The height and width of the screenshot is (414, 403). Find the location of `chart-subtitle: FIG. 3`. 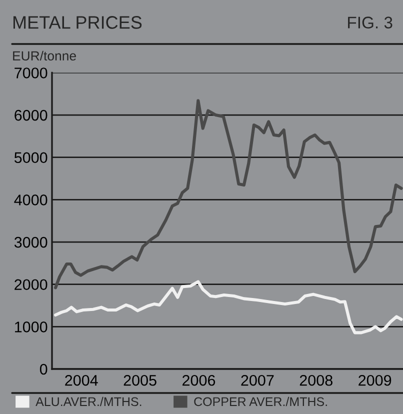

chart-subtitle: FIG. 3 is located at coordinates (370, 22).